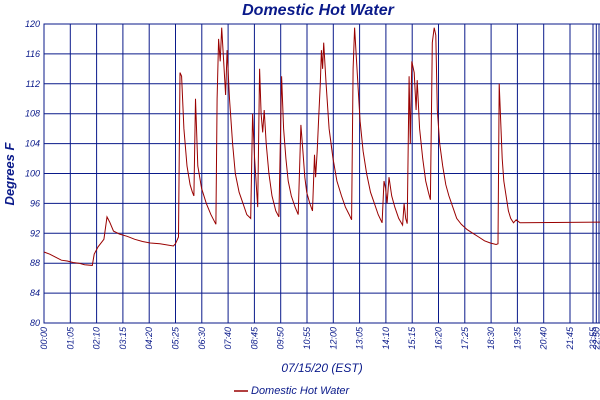 This screenshot has width=600, height=400. What do you see at coordinates (123, 338) in the screenshot?
I see `x-tick-label: 03:15` at bounding box center [123, 338].